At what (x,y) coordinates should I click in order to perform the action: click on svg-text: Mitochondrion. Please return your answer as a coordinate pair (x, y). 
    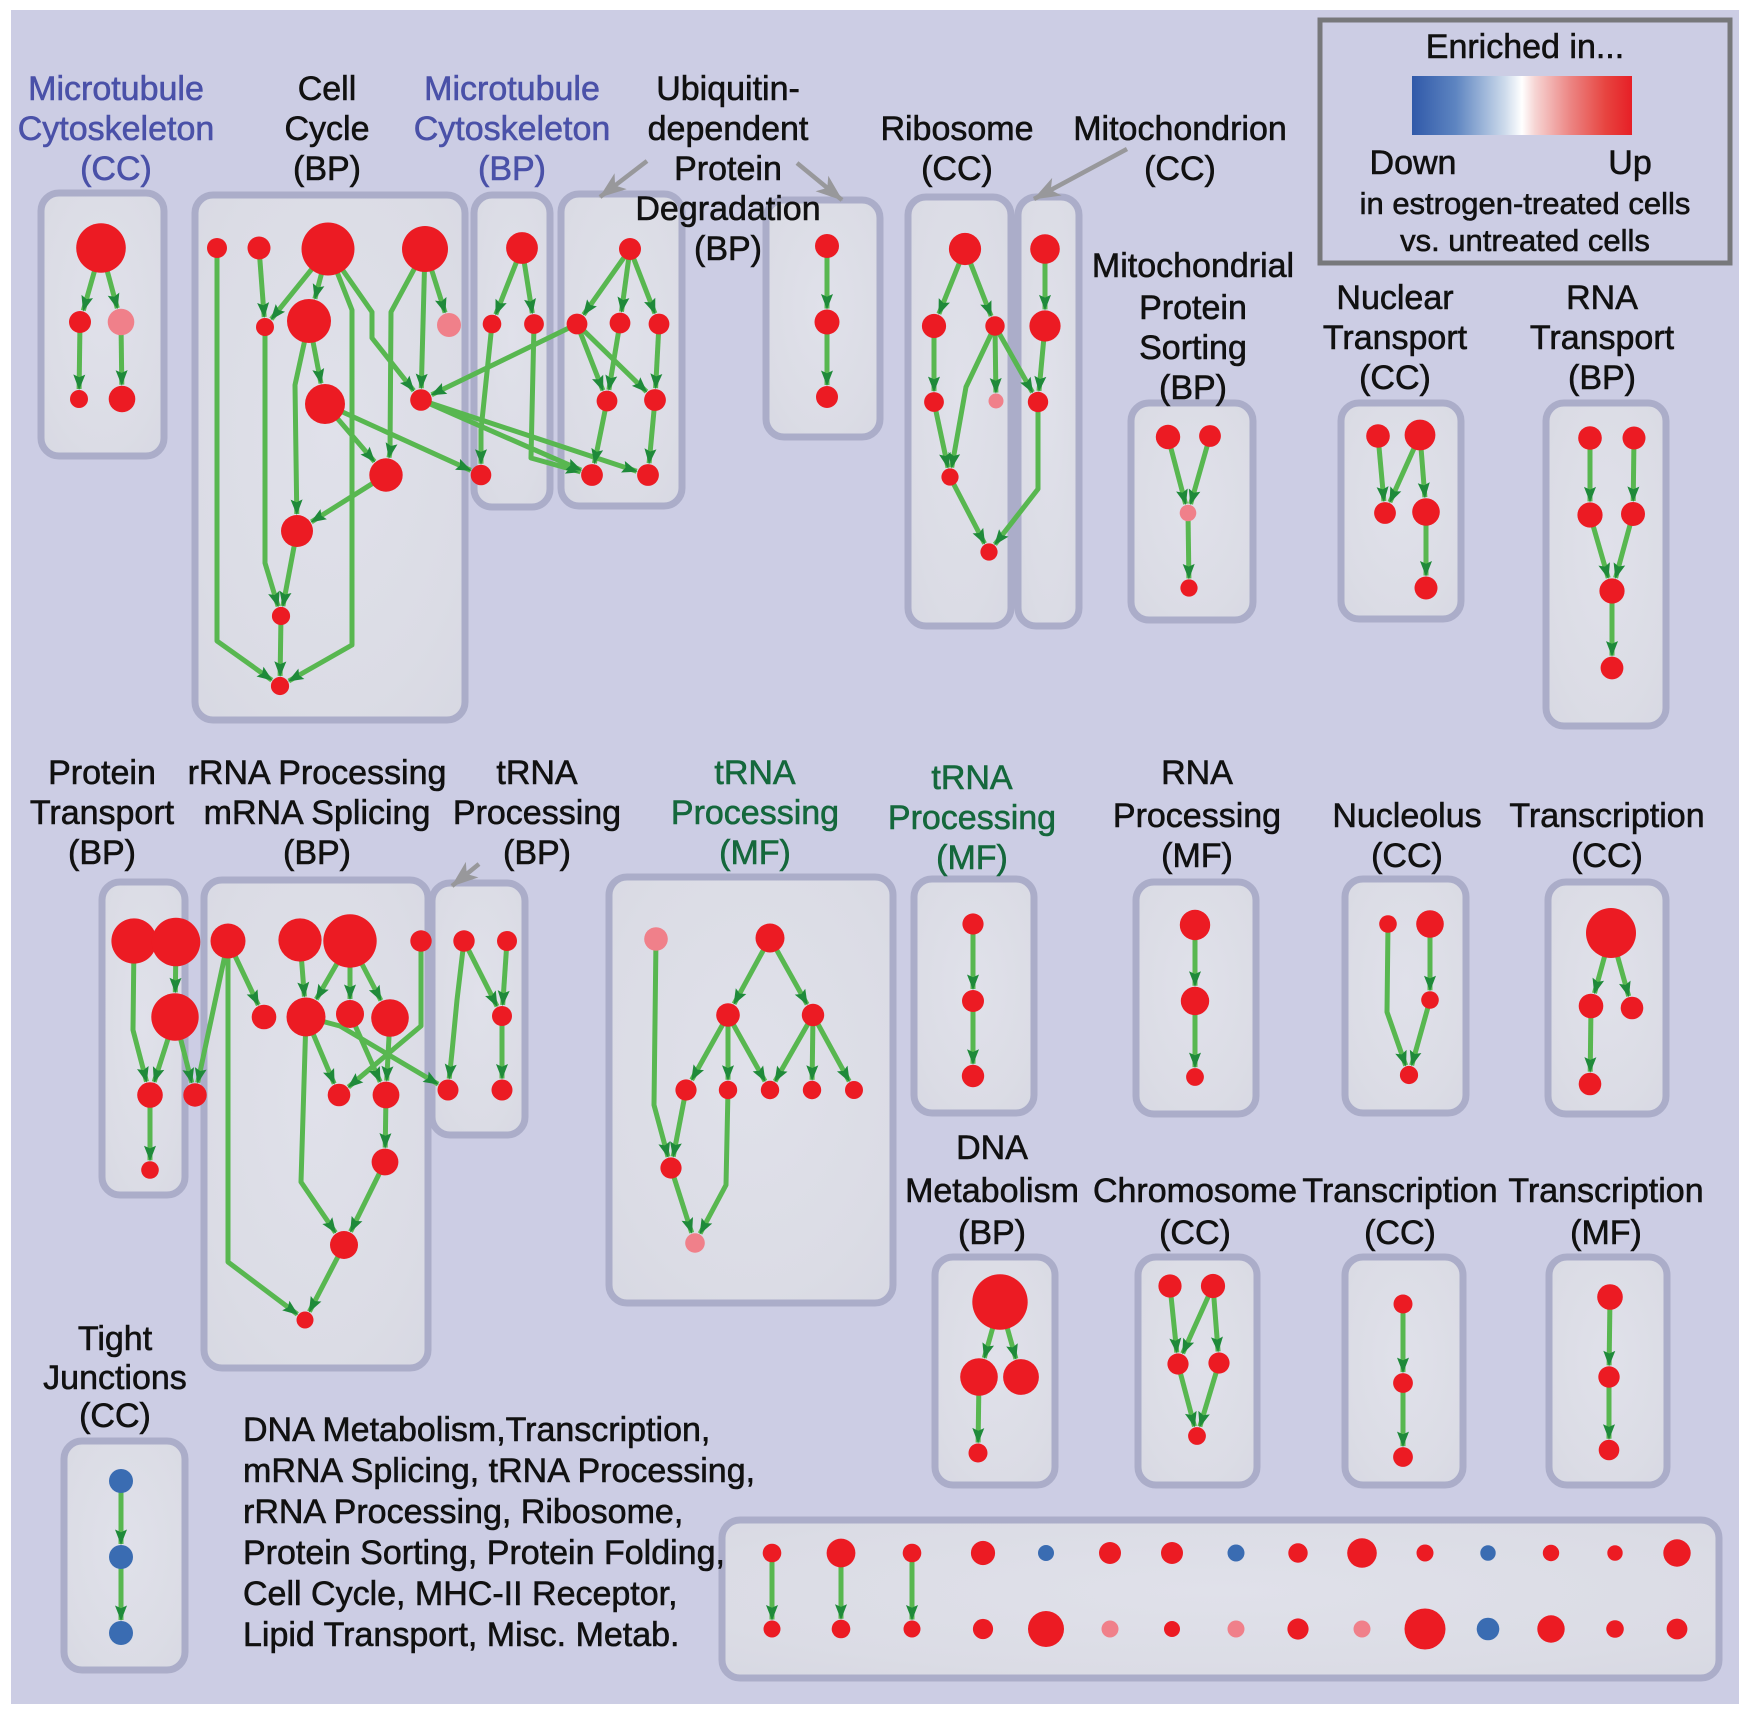
    Looking at the image, I should click on (1180, 129).